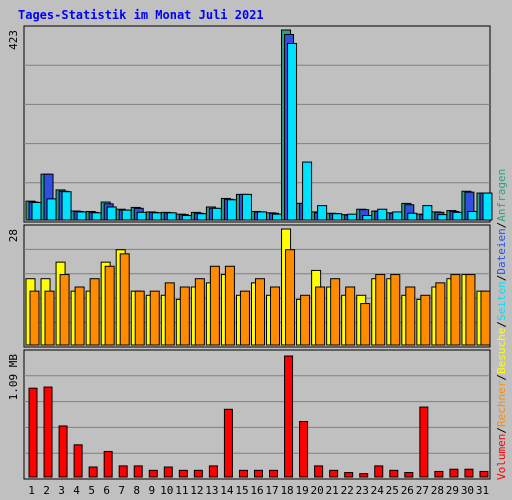  I want to click on legend-item-anfragen: Anfragen, so click(501, 195).